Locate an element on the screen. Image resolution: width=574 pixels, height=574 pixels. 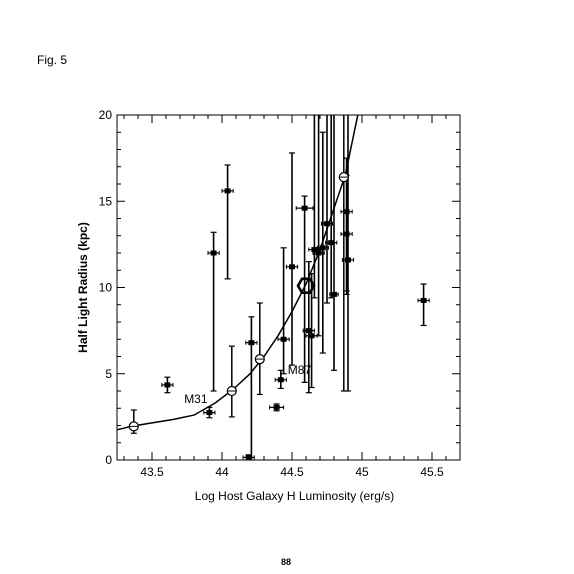
page-number: 88 is located at coordinates (286, 562).